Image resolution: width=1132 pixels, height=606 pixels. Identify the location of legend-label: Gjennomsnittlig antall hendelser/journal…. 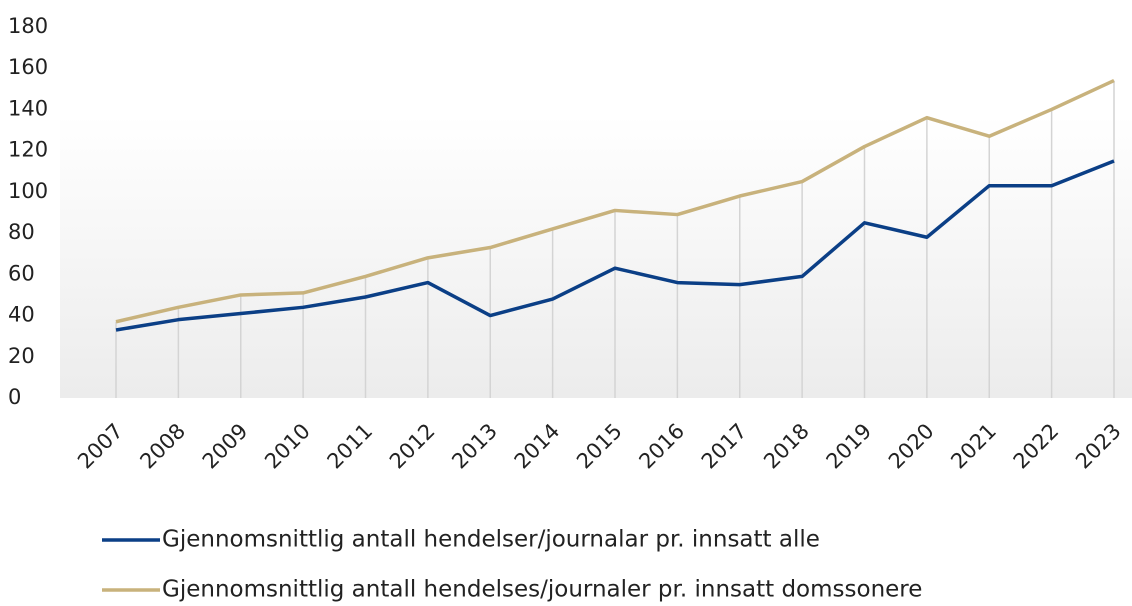
(491, 540).